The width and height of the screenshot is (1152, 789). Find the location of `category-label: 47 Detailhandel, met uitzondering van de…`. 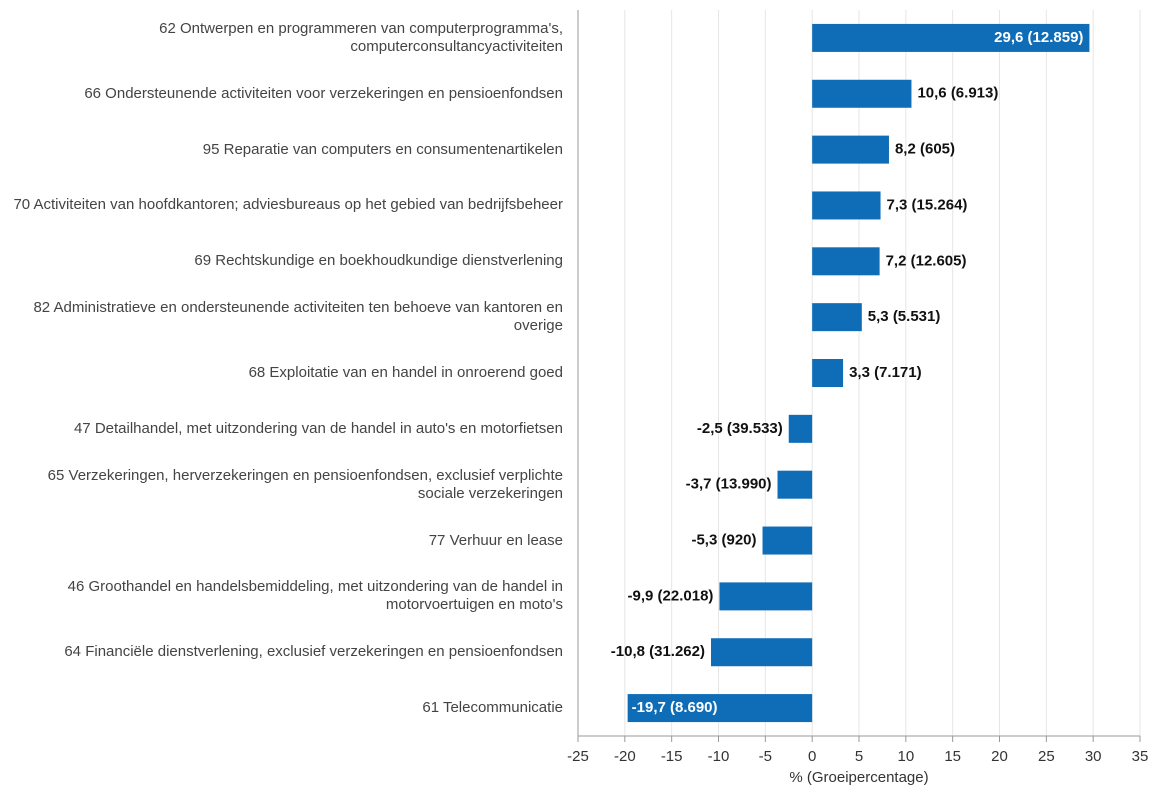

category-label: 47 Detailhandel, met uitzondering van de… is located at coordinates (318, 428).